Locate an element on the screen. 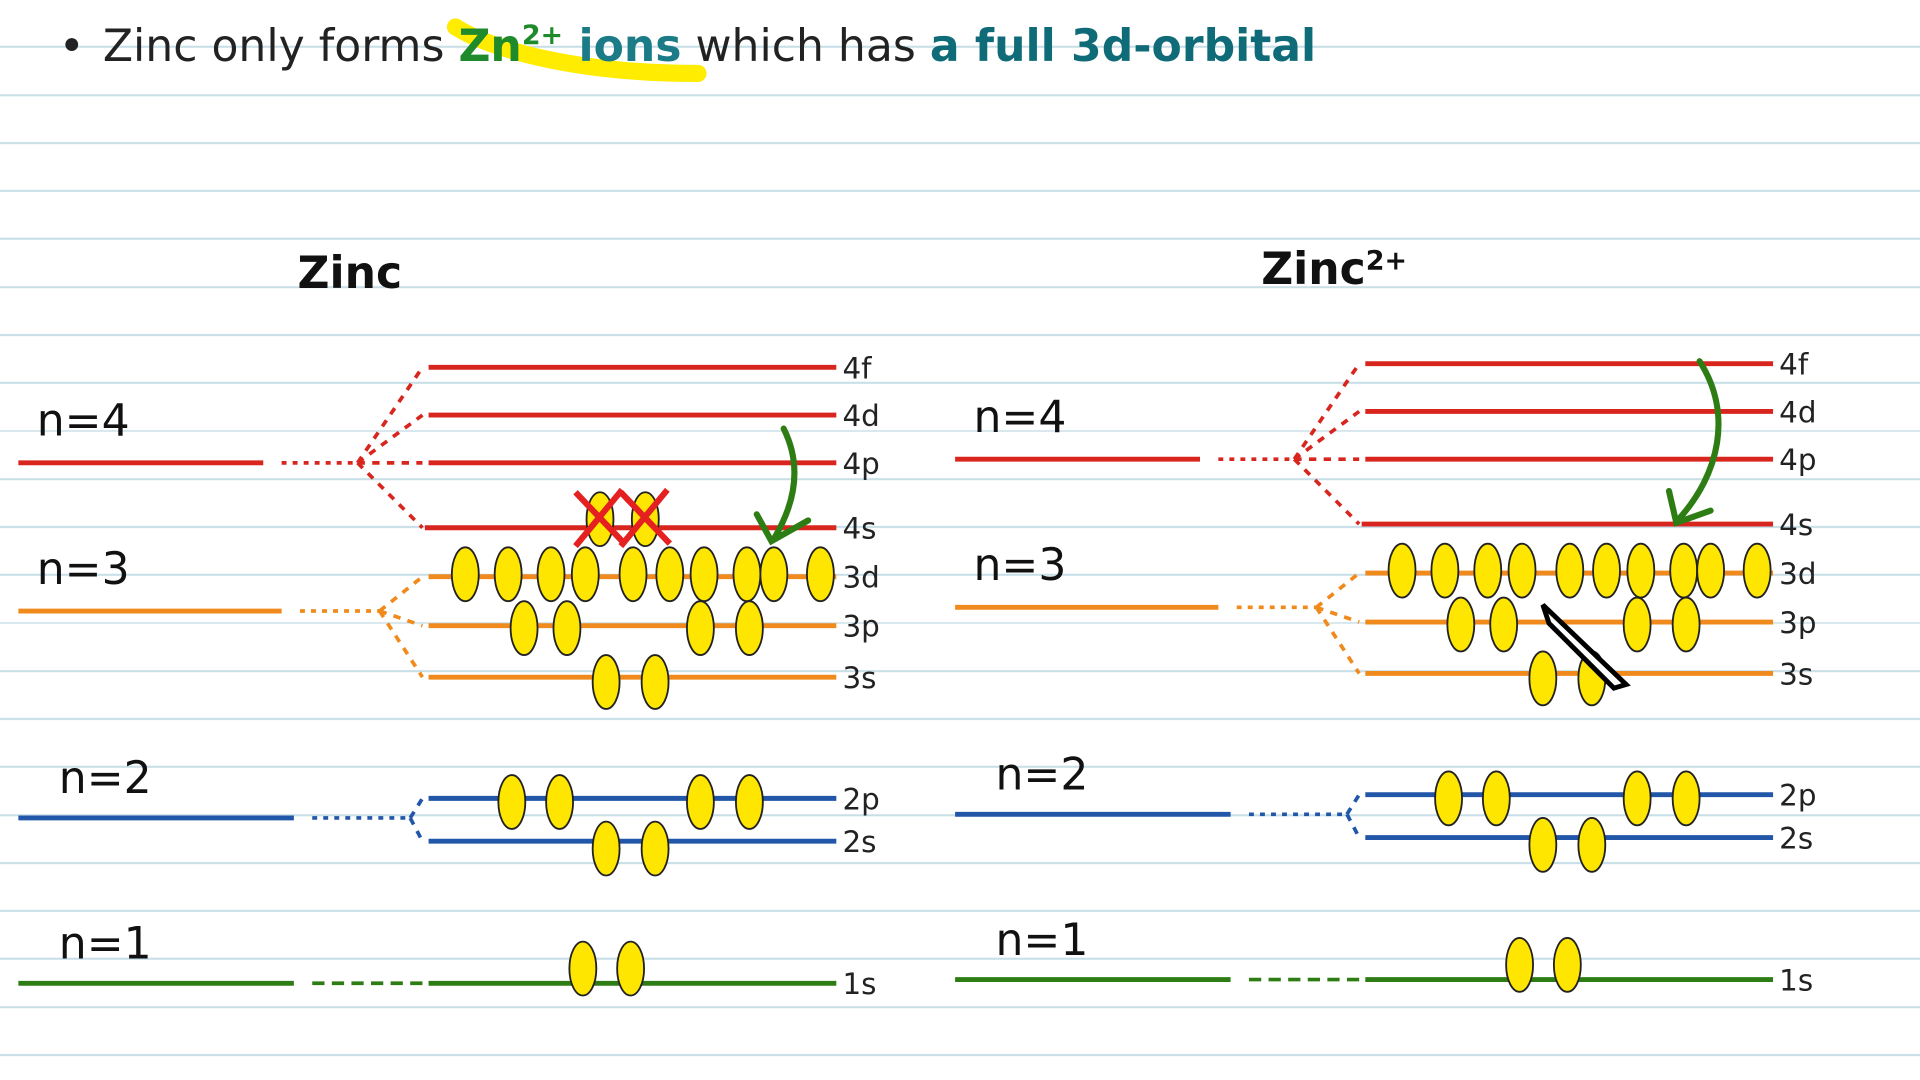 Image resolution: width=1920 pixels, height=1080 pixels. panel-title: Zinc2+ is located at coordinates (1334, 269).